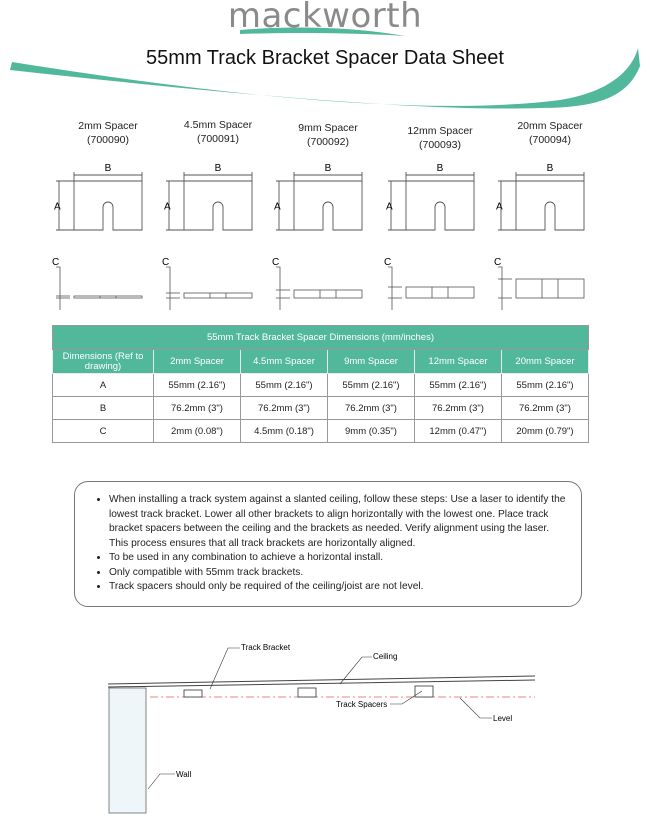 The image size is (650, 821). Describe the element at coordinates (103, 408) in the screenshot. I see `table-cell: B` at that location.